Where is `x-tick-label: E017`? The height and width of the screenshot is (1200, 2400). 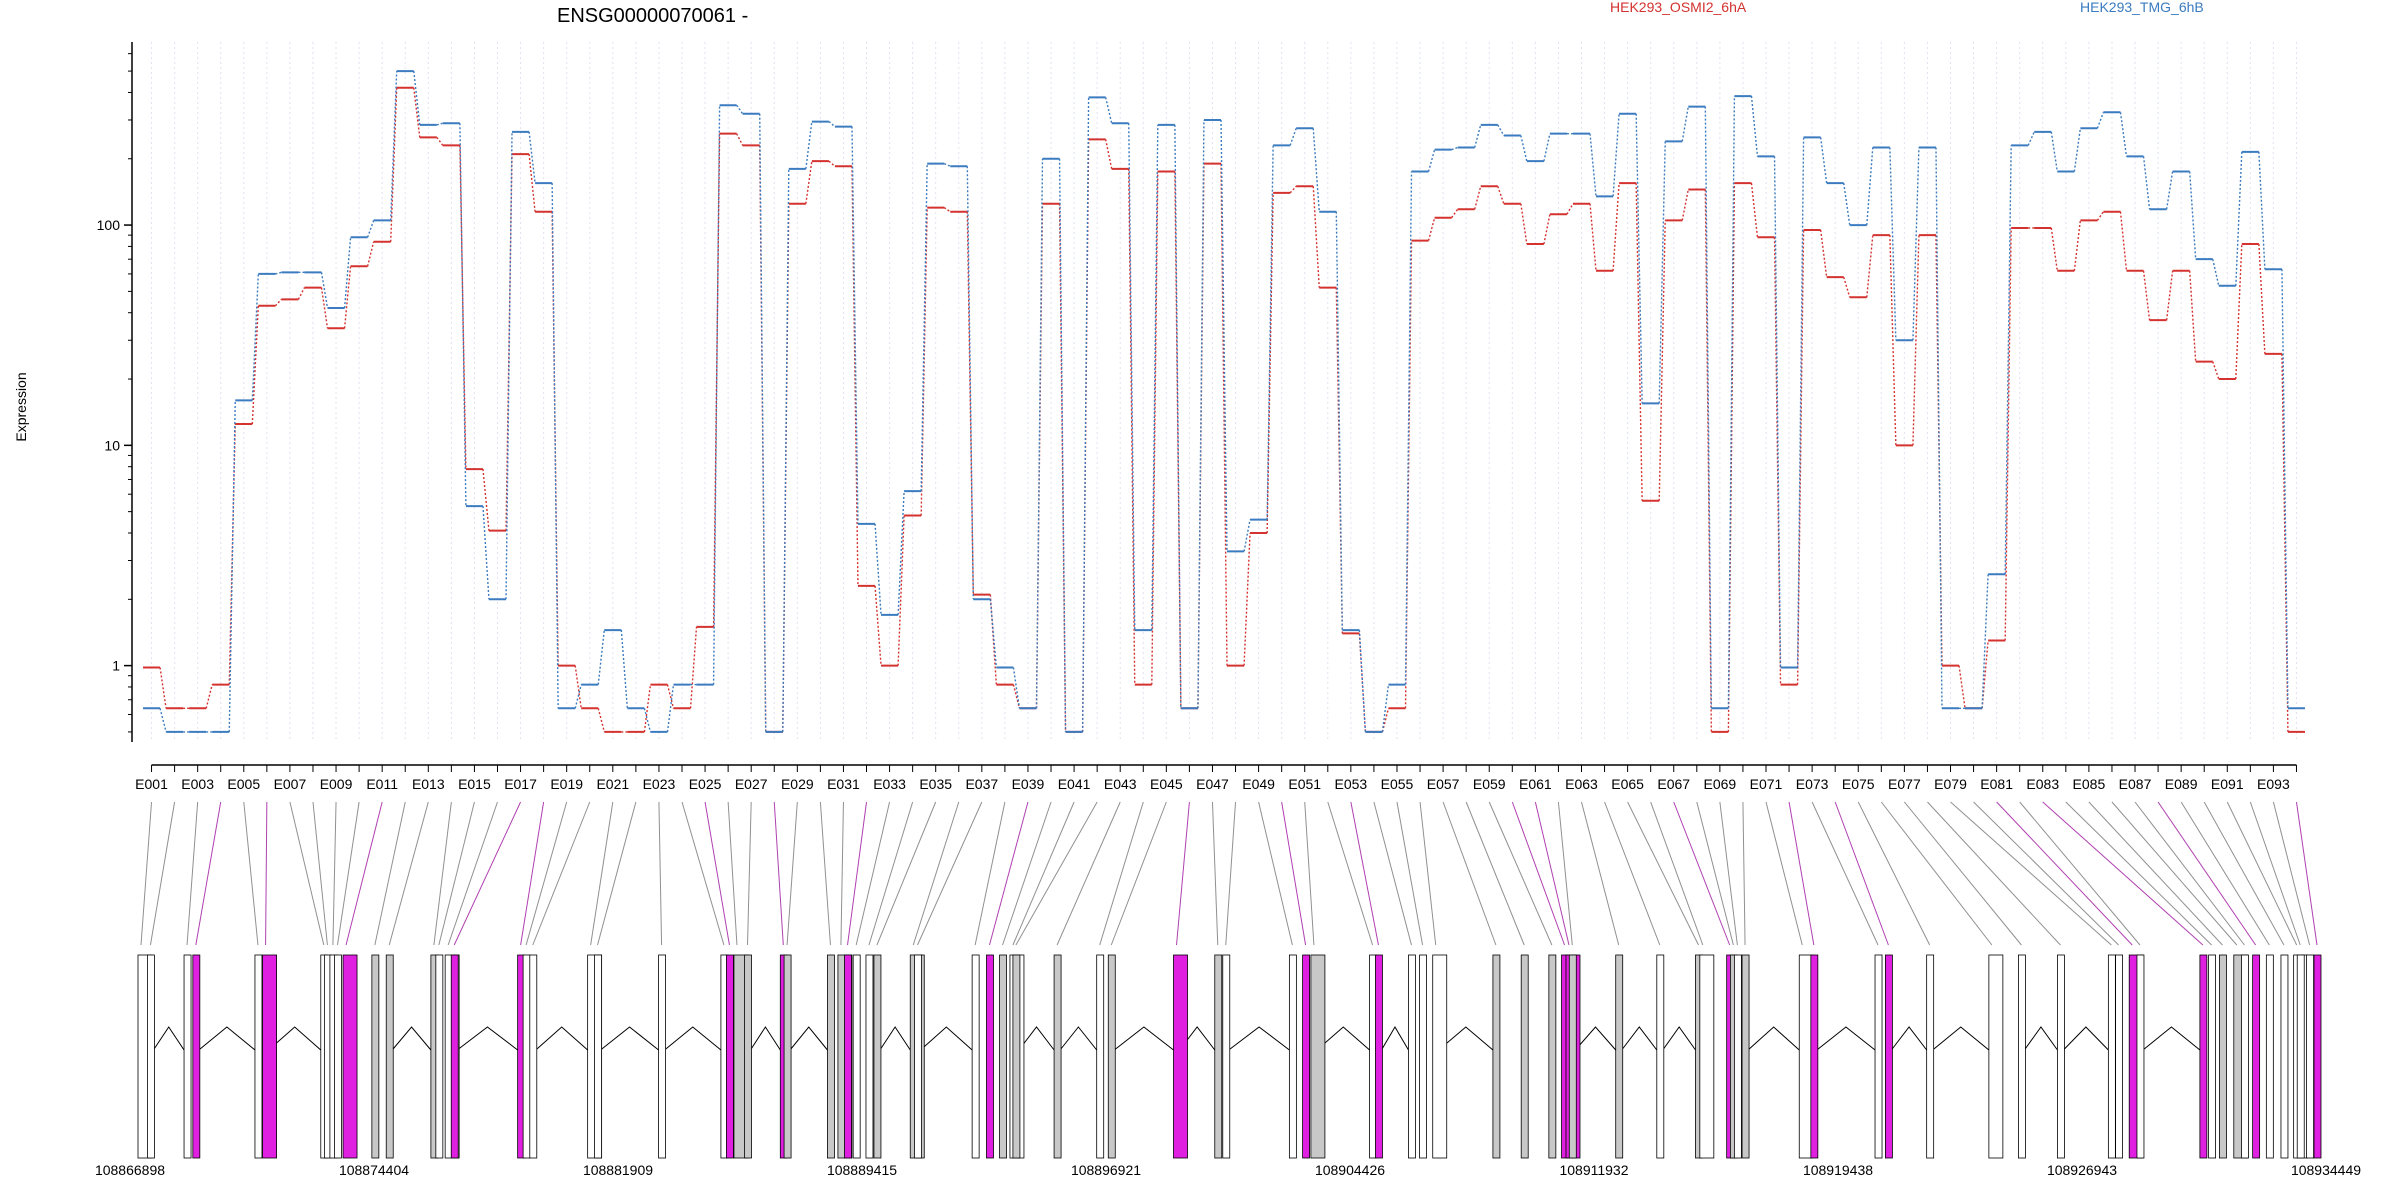 x-tick-label: E017 is located at coordinates (520, 784).